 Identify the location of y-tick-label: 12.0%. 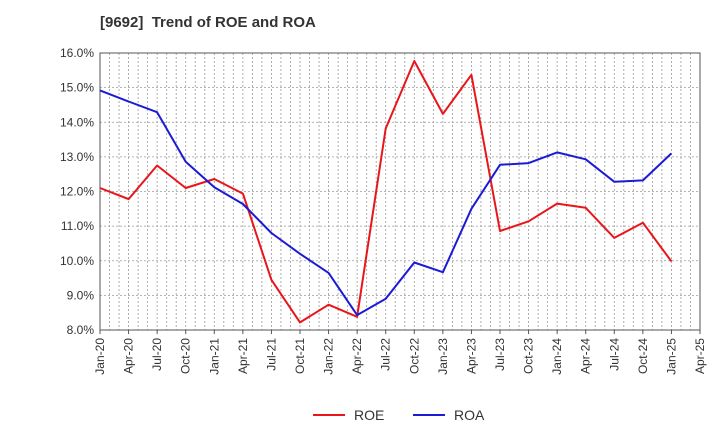
(77, 192).